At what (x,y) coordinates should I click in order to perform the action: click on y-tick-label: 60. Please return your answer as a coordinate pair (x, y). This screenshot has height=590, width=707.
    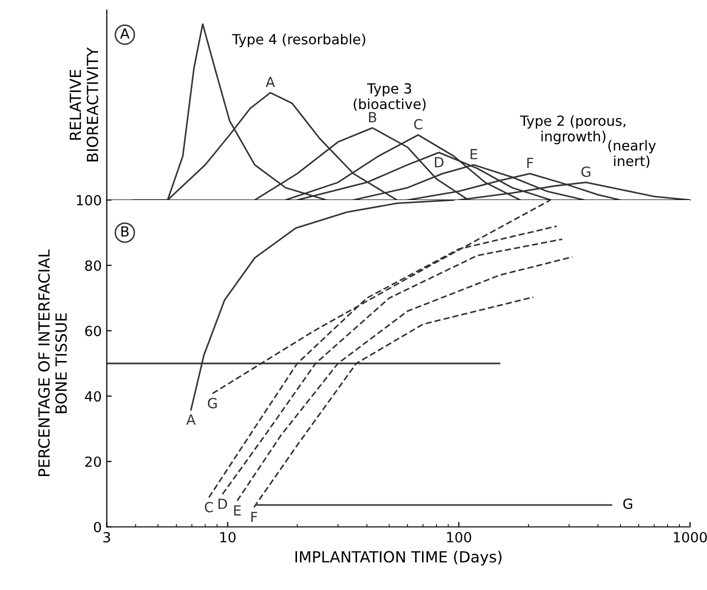
    Looking at the image, I should click on (93, 331).